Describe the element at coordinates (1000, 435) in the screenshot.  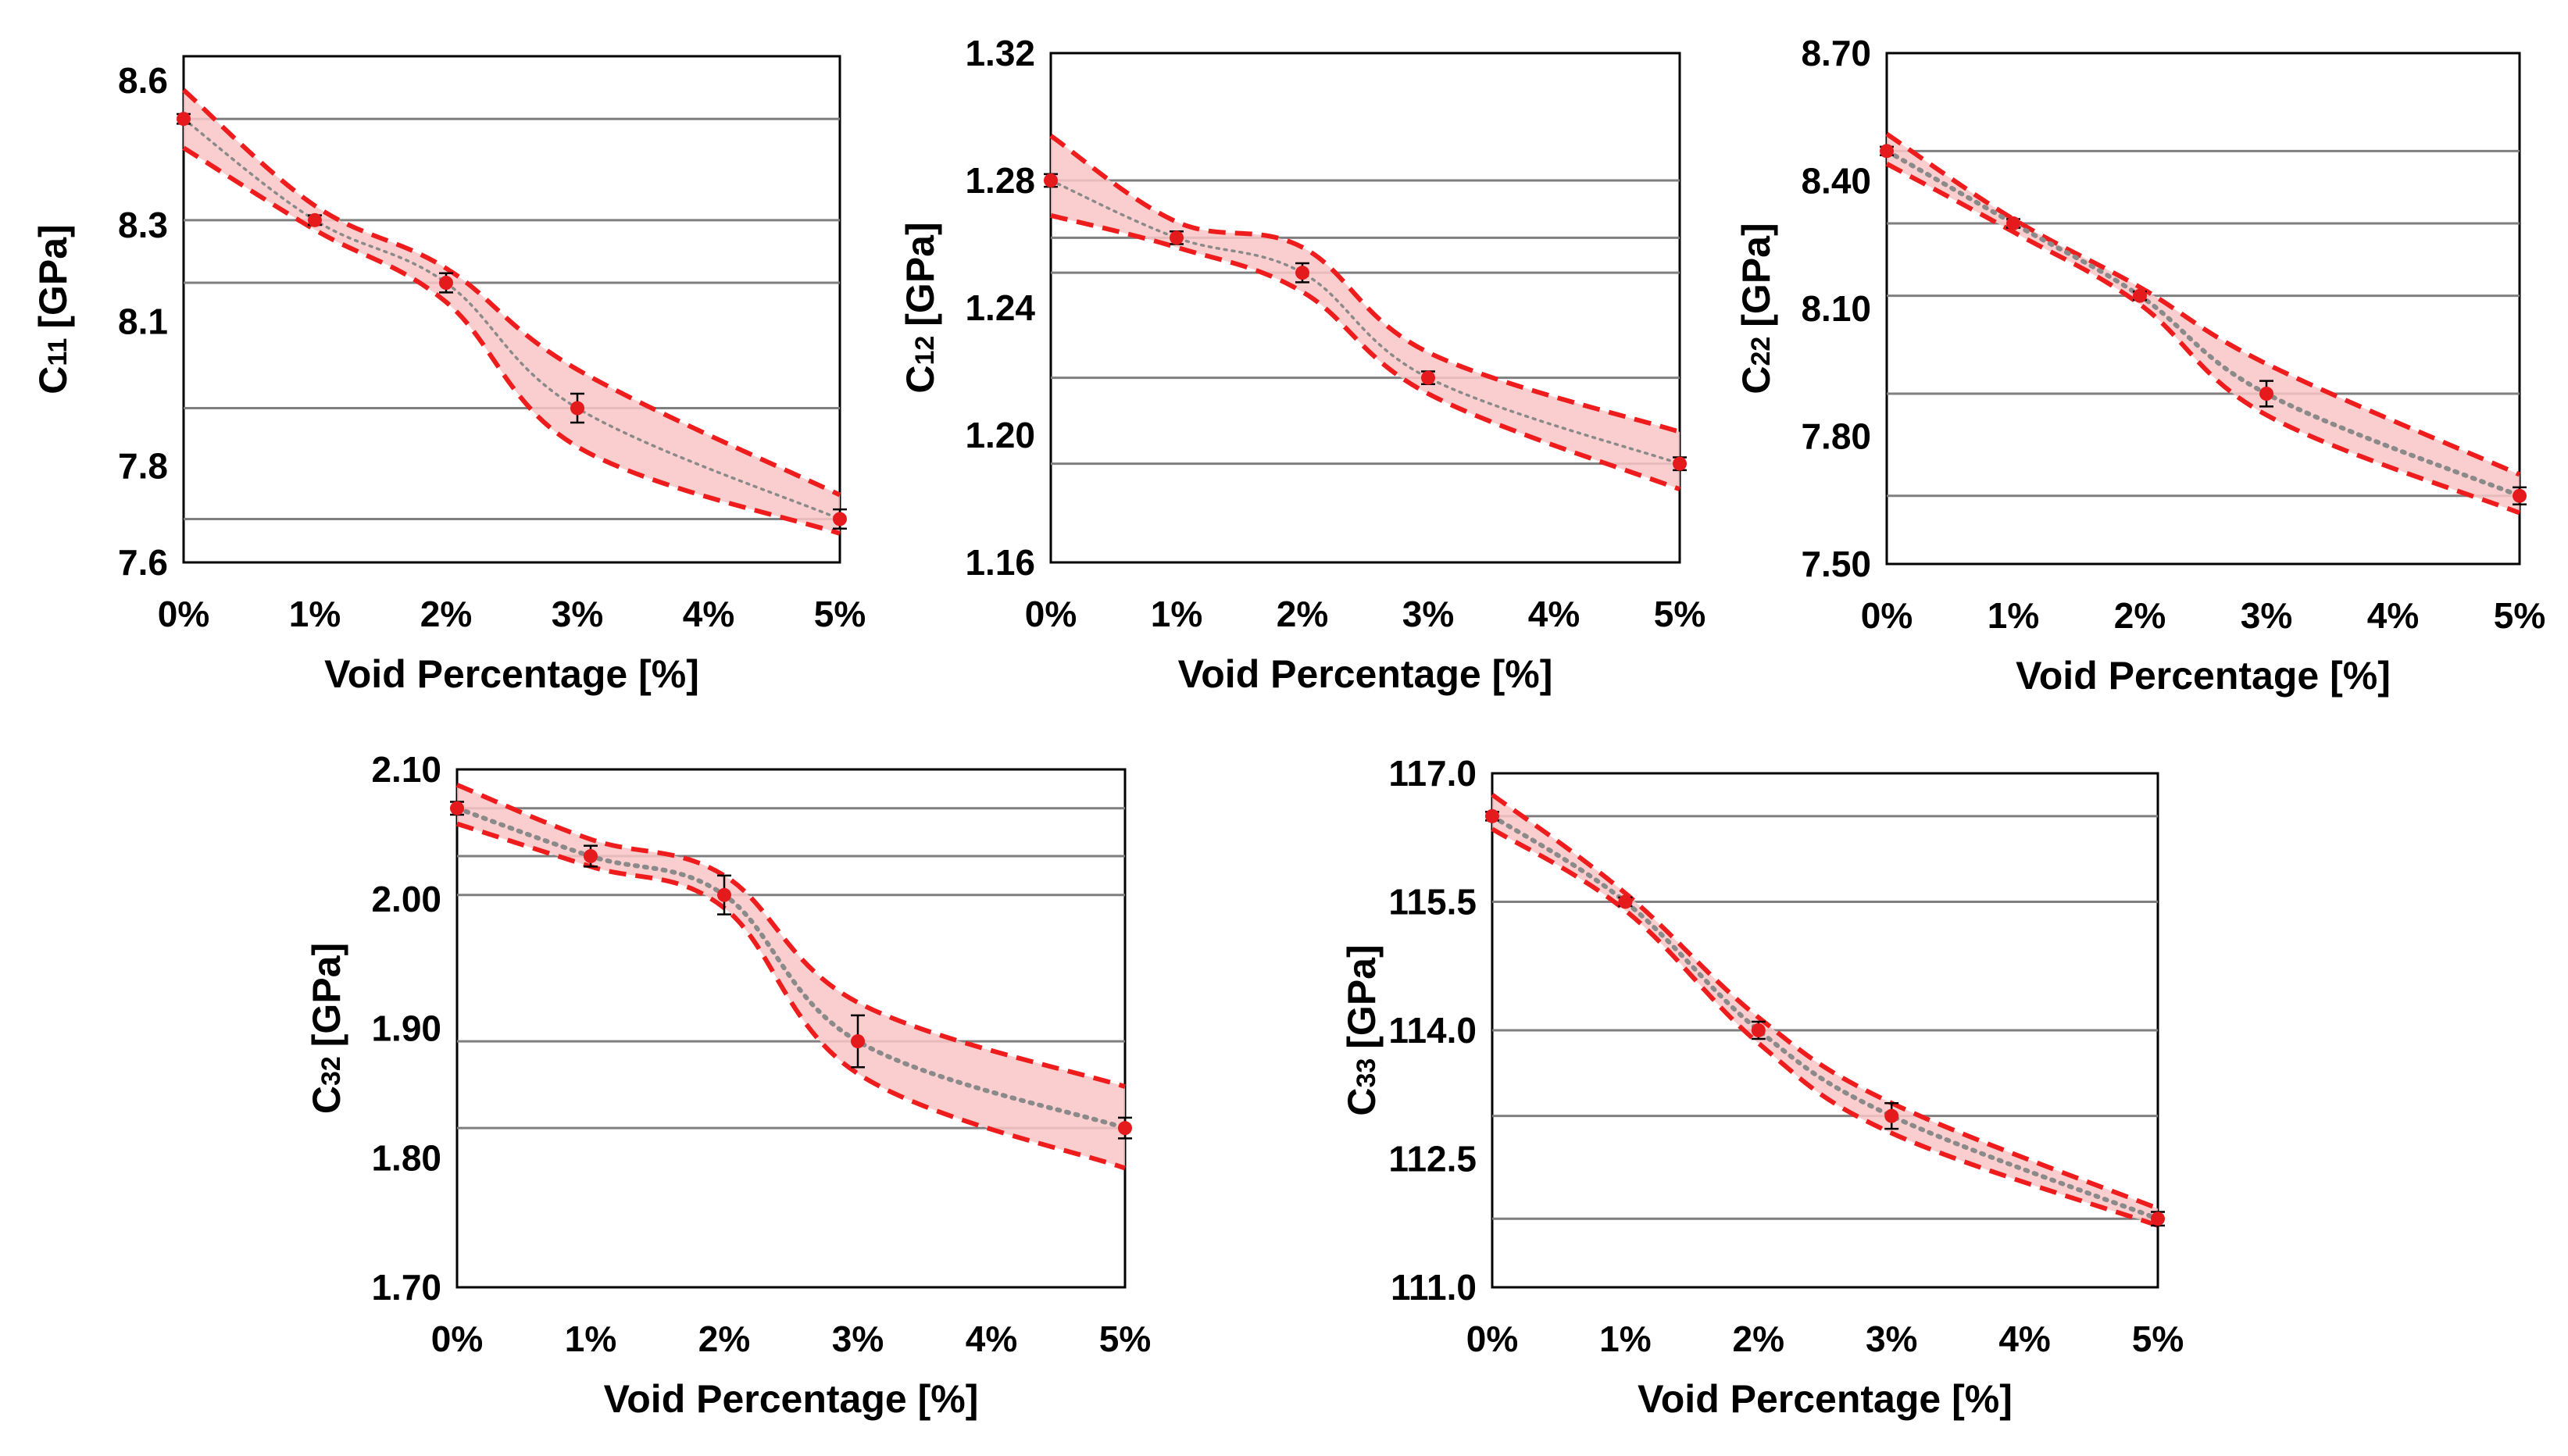
I see `y-tick-label: 1.20` at that location.